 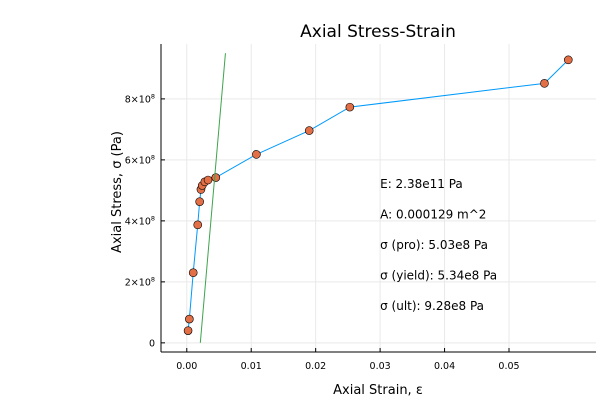 I want to click on x-tick-label: 0.00, so click(x=186, y=366).